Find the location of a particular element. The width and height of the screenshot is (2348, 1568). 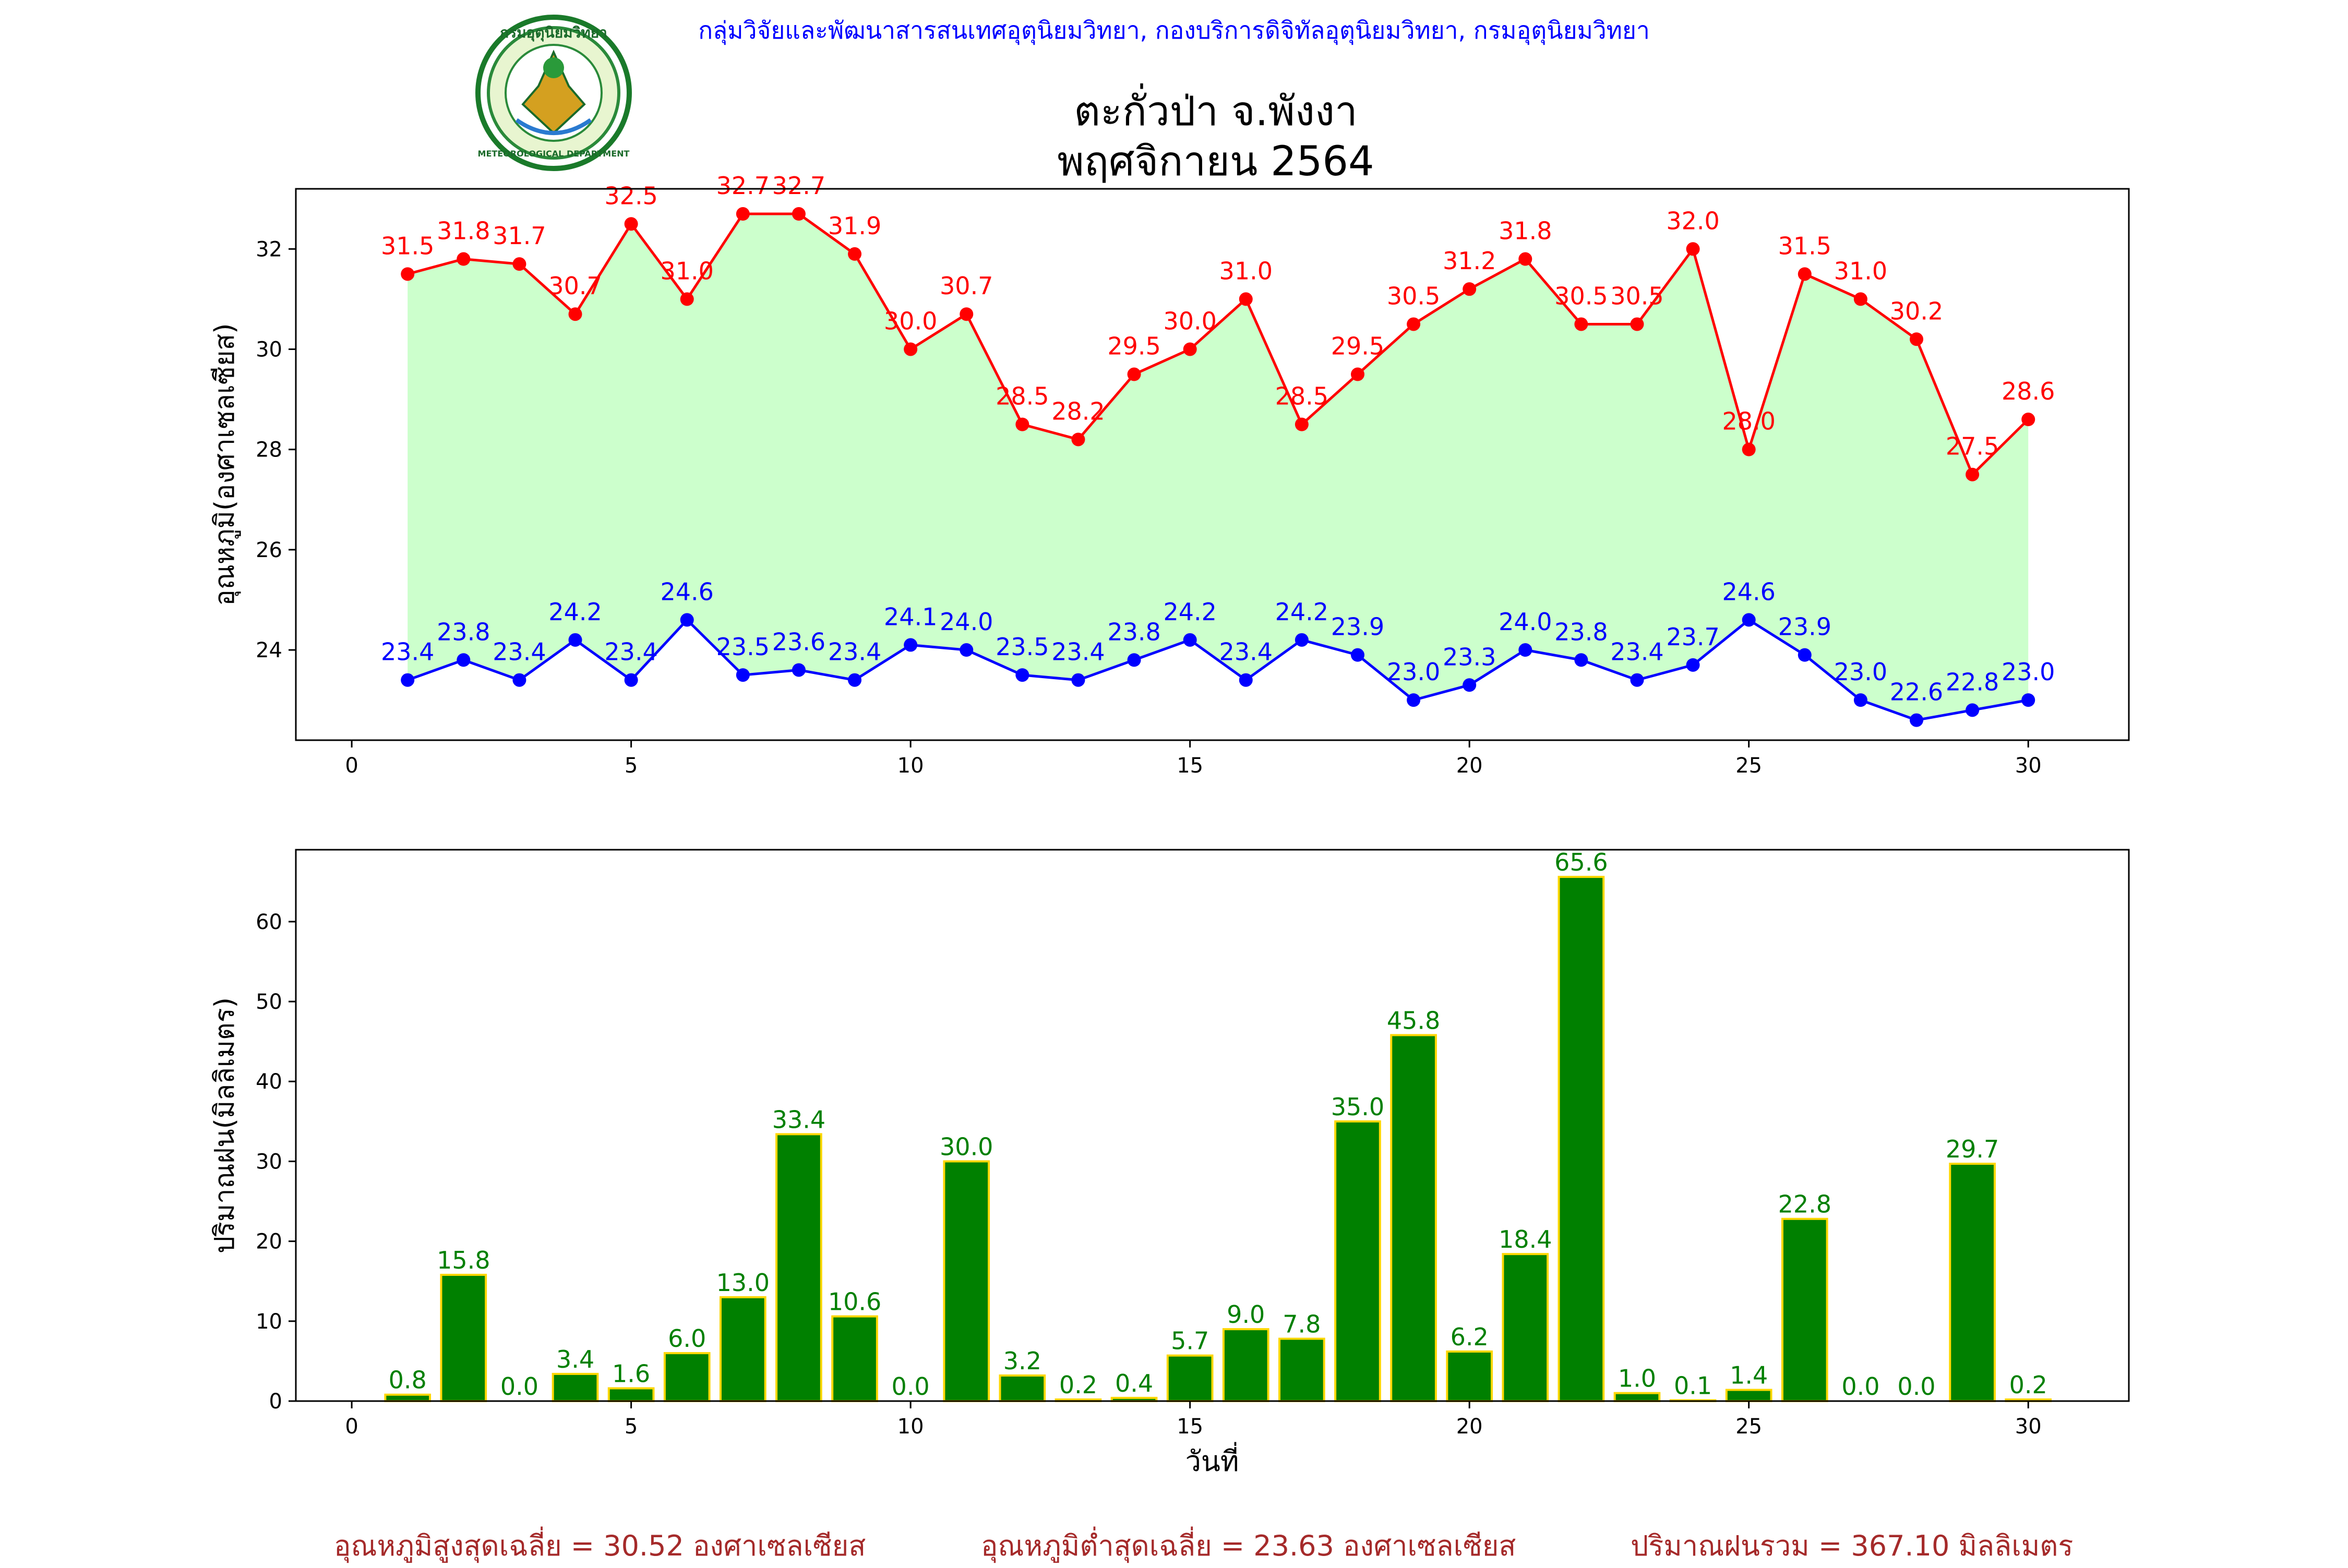

rain-data-label: 33.4 is located at coordinates (798, 1119).